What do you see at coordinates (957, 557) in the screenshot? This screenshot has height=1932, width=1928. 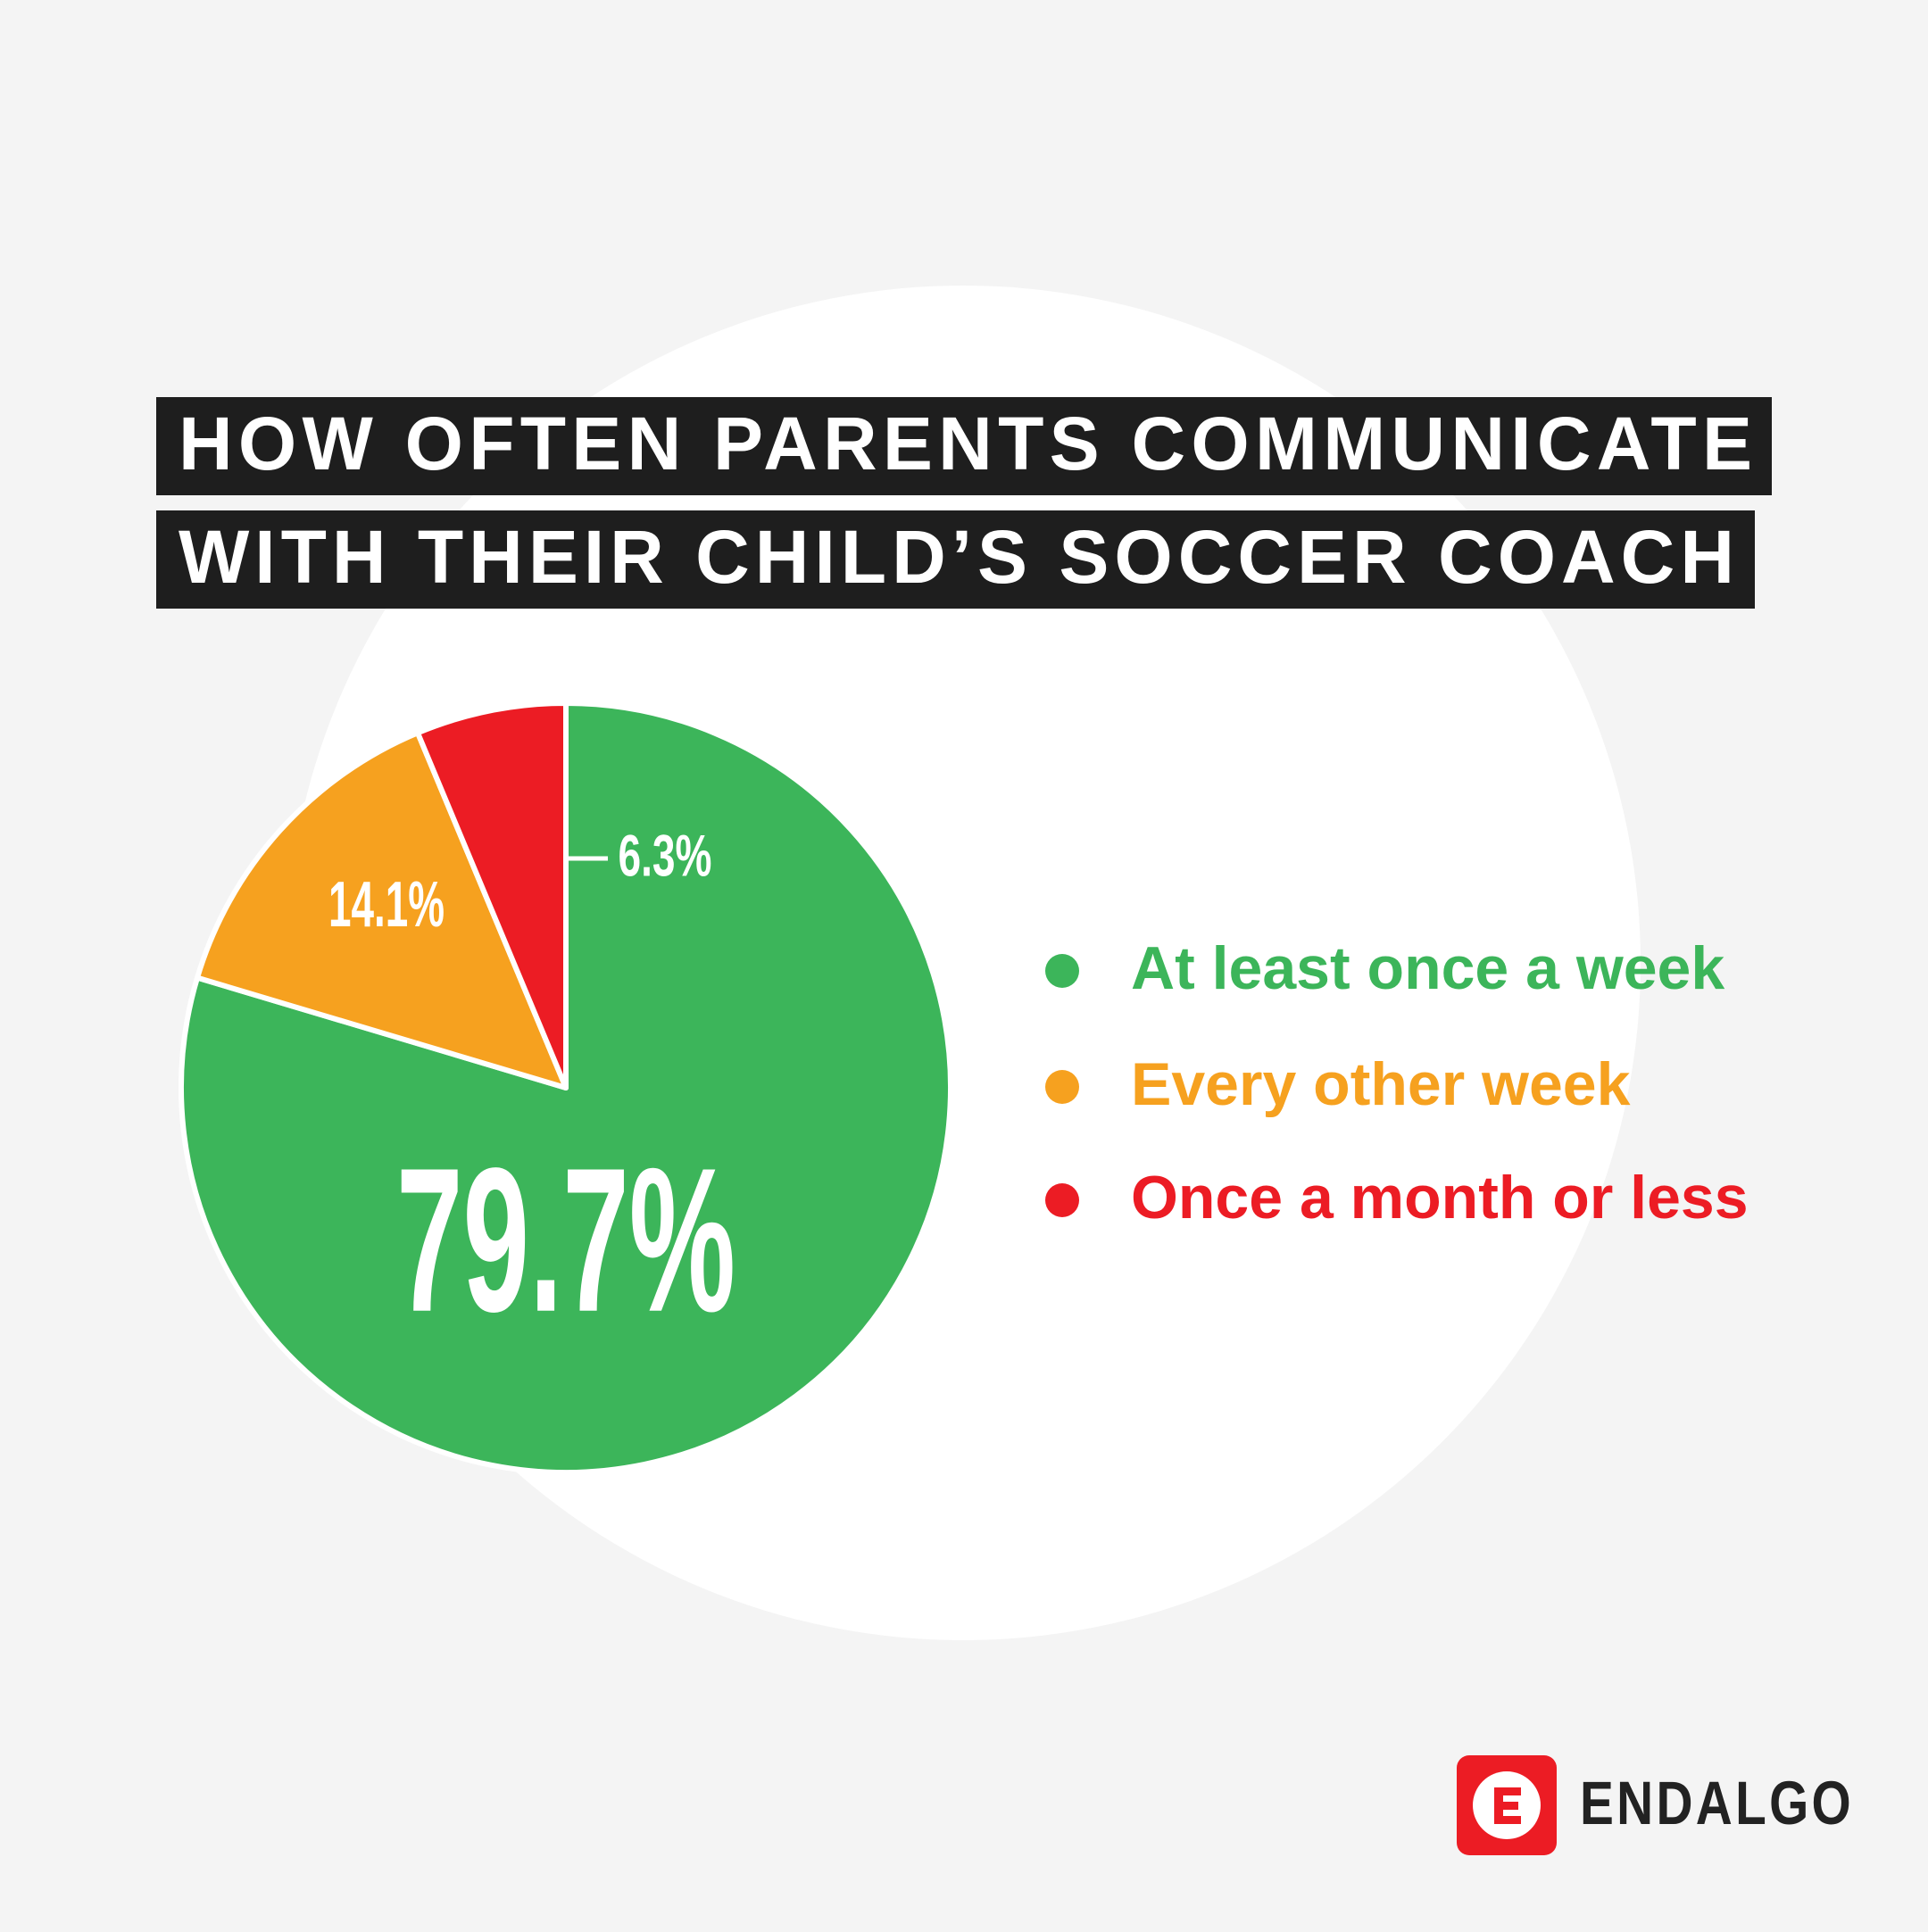 I see `chart-title: WITH THEIR CHILD’S SOCCER COACH` at bounding box center [957, 557].